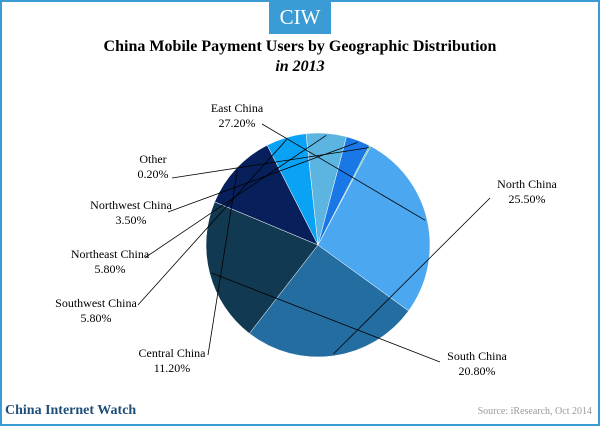 Image resolution: width=600 pixels, height=426 pixels. I want to click on slice-label-name-east-china: East China, so click(237, 108).